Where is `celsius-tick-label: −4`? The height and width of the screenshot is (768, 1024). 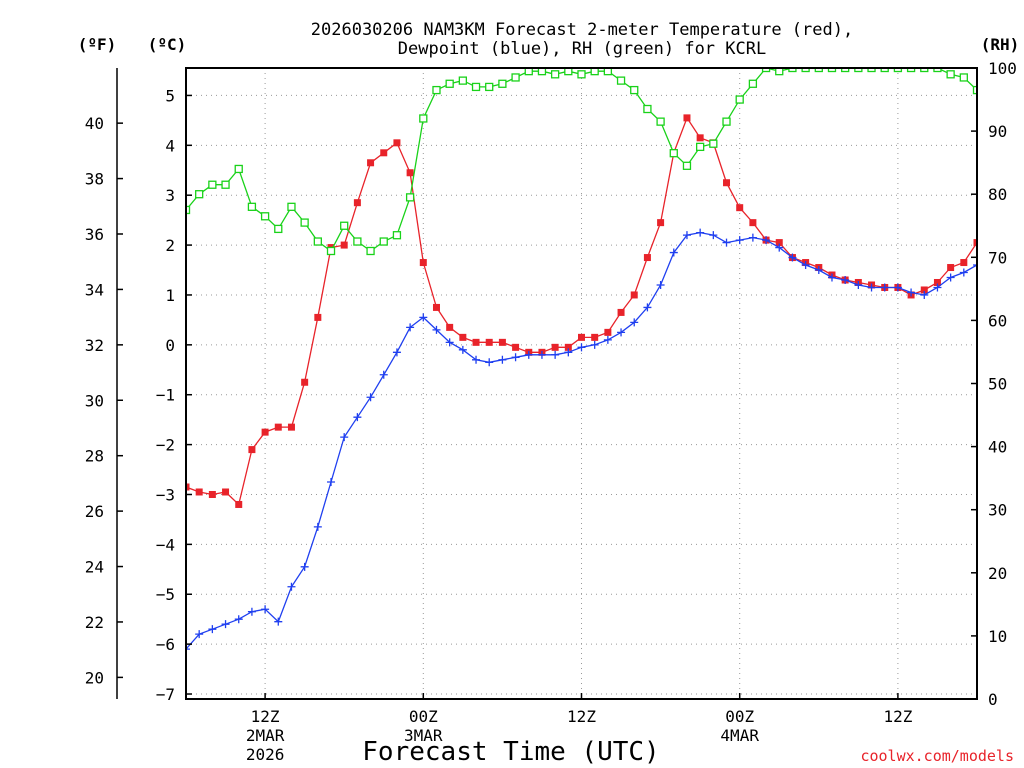
celsius-tick-label: −4 is located at coordinates (165, 544).